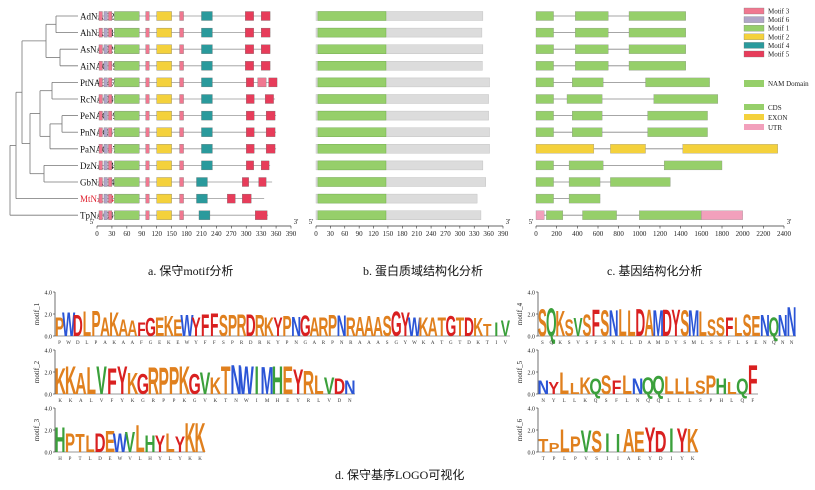 Image resolution: width=815 pixels, height=490 pixels. Describe the element at coordinates (49, 338) in the screenshot. I see `logo-y-tick-label: 0.0` at that location.